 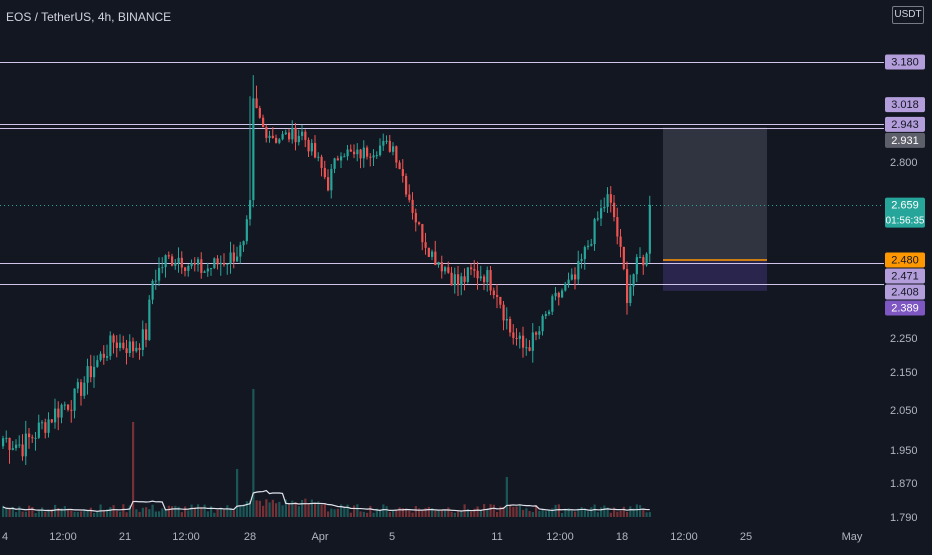 I want to click on currency-unit-badge: USDT, so click(x=908, y=15).